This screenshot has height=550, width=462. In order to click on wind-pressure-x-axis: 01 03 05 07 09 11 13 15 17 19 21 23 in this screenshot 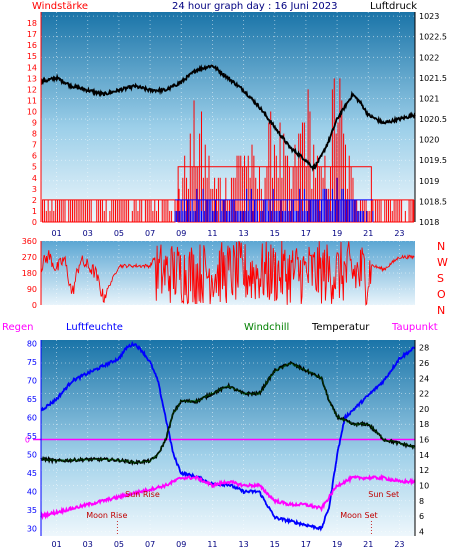, I will do `click(227, 233)`.